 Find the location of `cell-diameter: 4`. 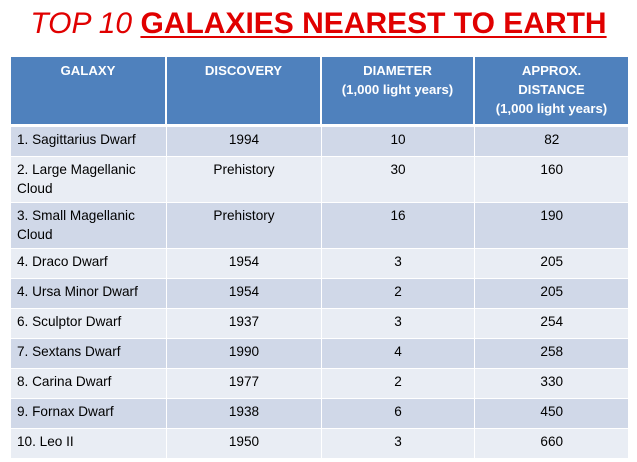

cell-diameter: 4 is located at coordinates (398, 353).